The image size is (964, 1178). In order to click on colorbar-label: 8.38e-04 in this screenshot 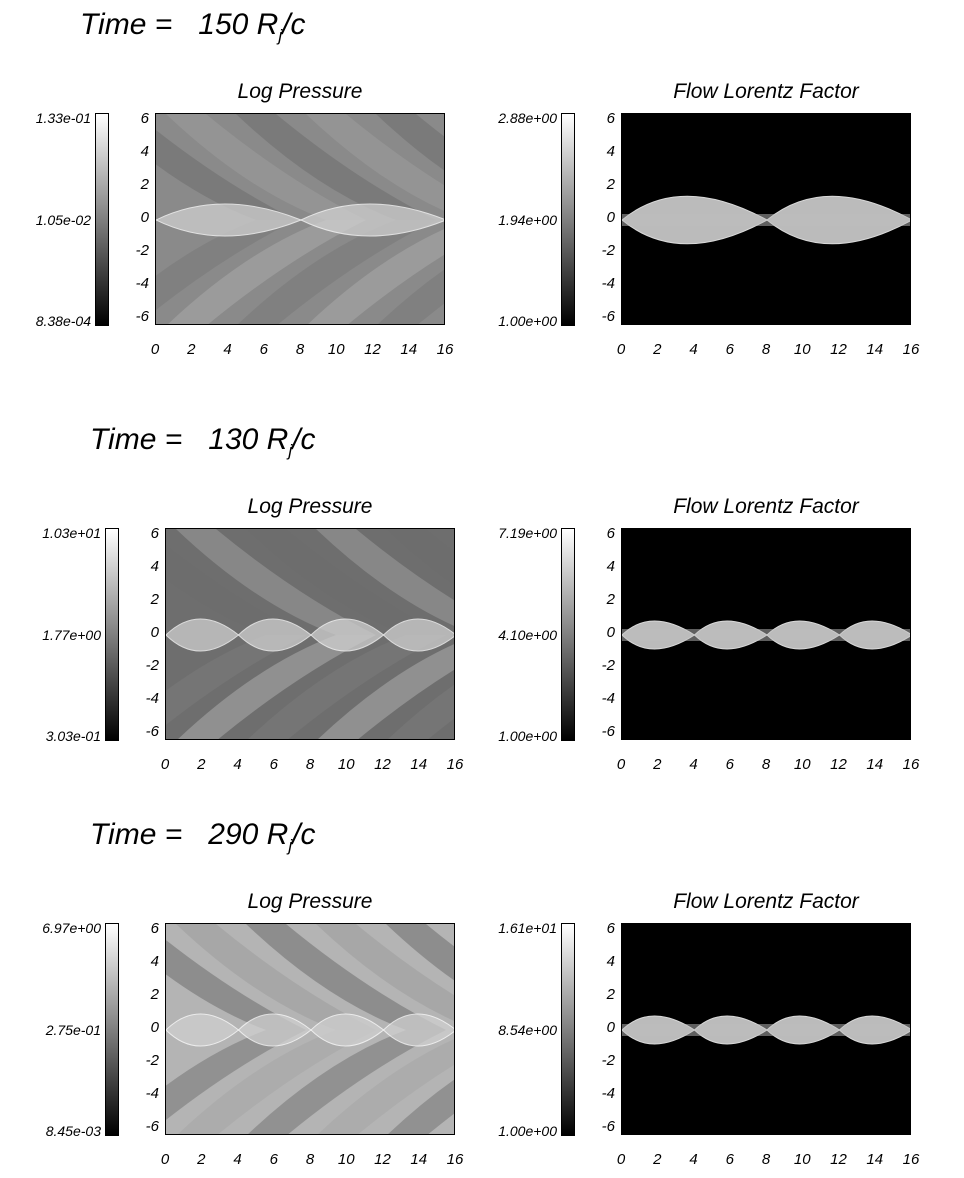, I will do `click(63, 321)`.